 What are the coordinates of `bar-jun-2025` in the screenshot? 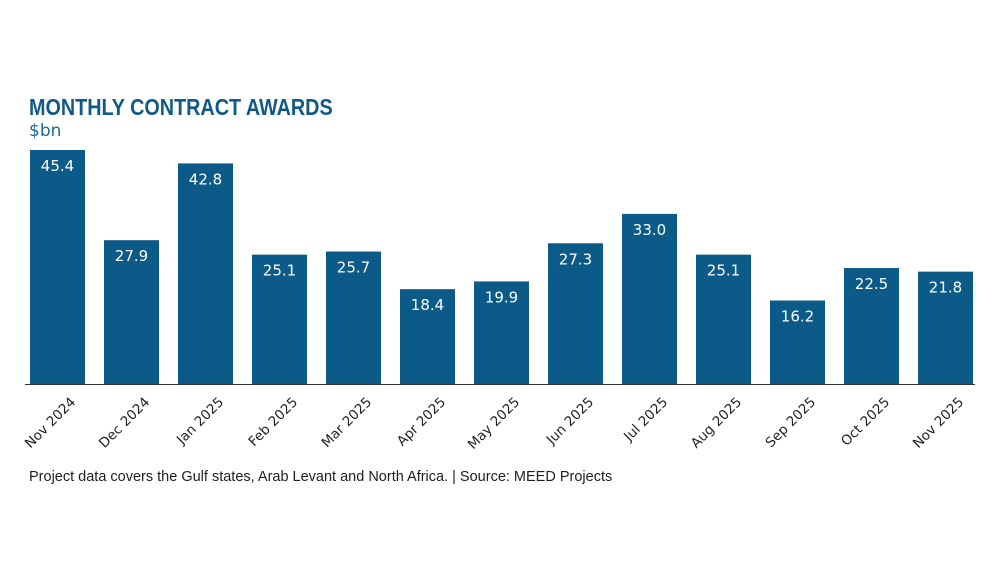 It's located at (575, 313).